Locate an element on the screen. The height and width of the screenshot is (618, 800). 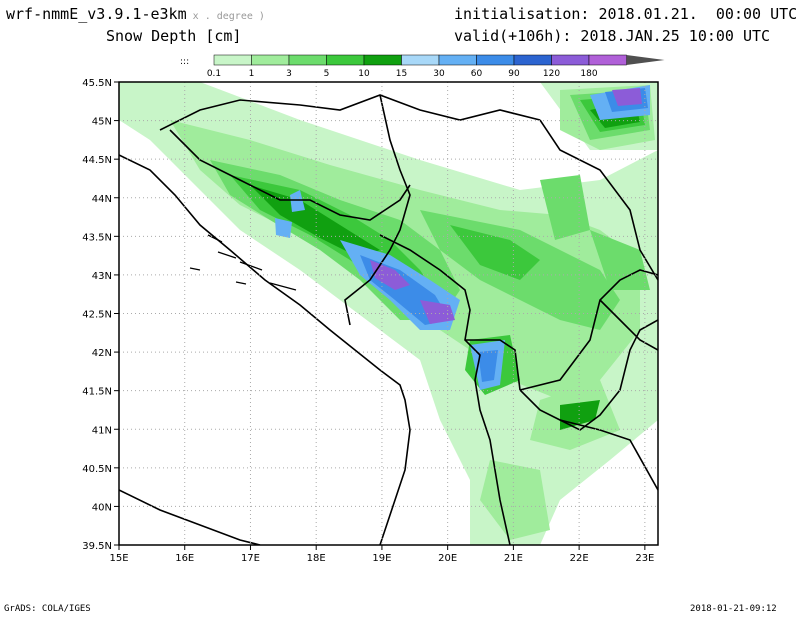
x-axis: 15E 16E 17E 18E 19E 20E 21E 22E 23E is located at coordinates (381, 554).